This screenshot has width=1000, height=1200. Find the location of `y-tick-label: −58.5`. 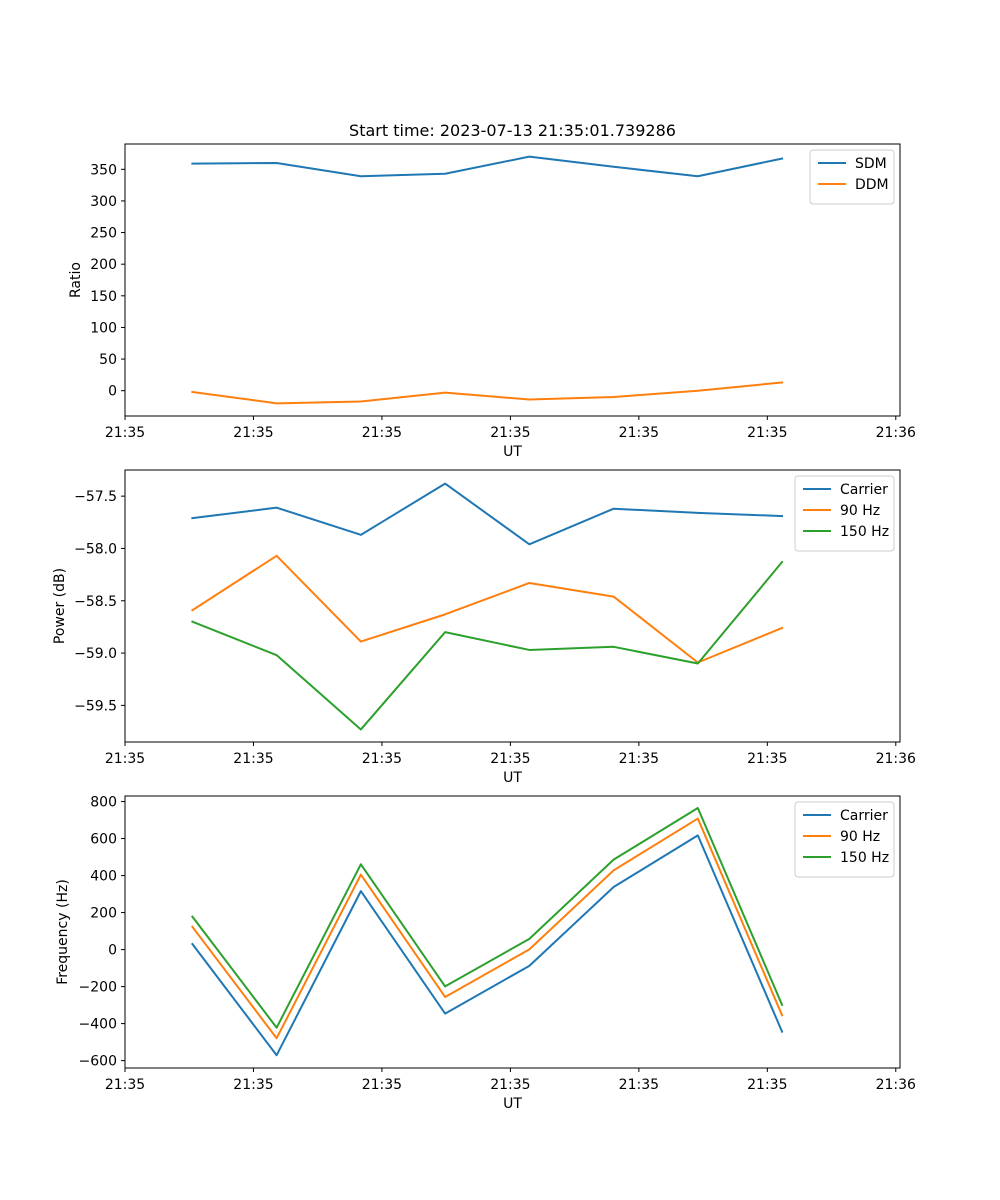

y-tick-label: −58.5 is located at coordinates (95, 602).